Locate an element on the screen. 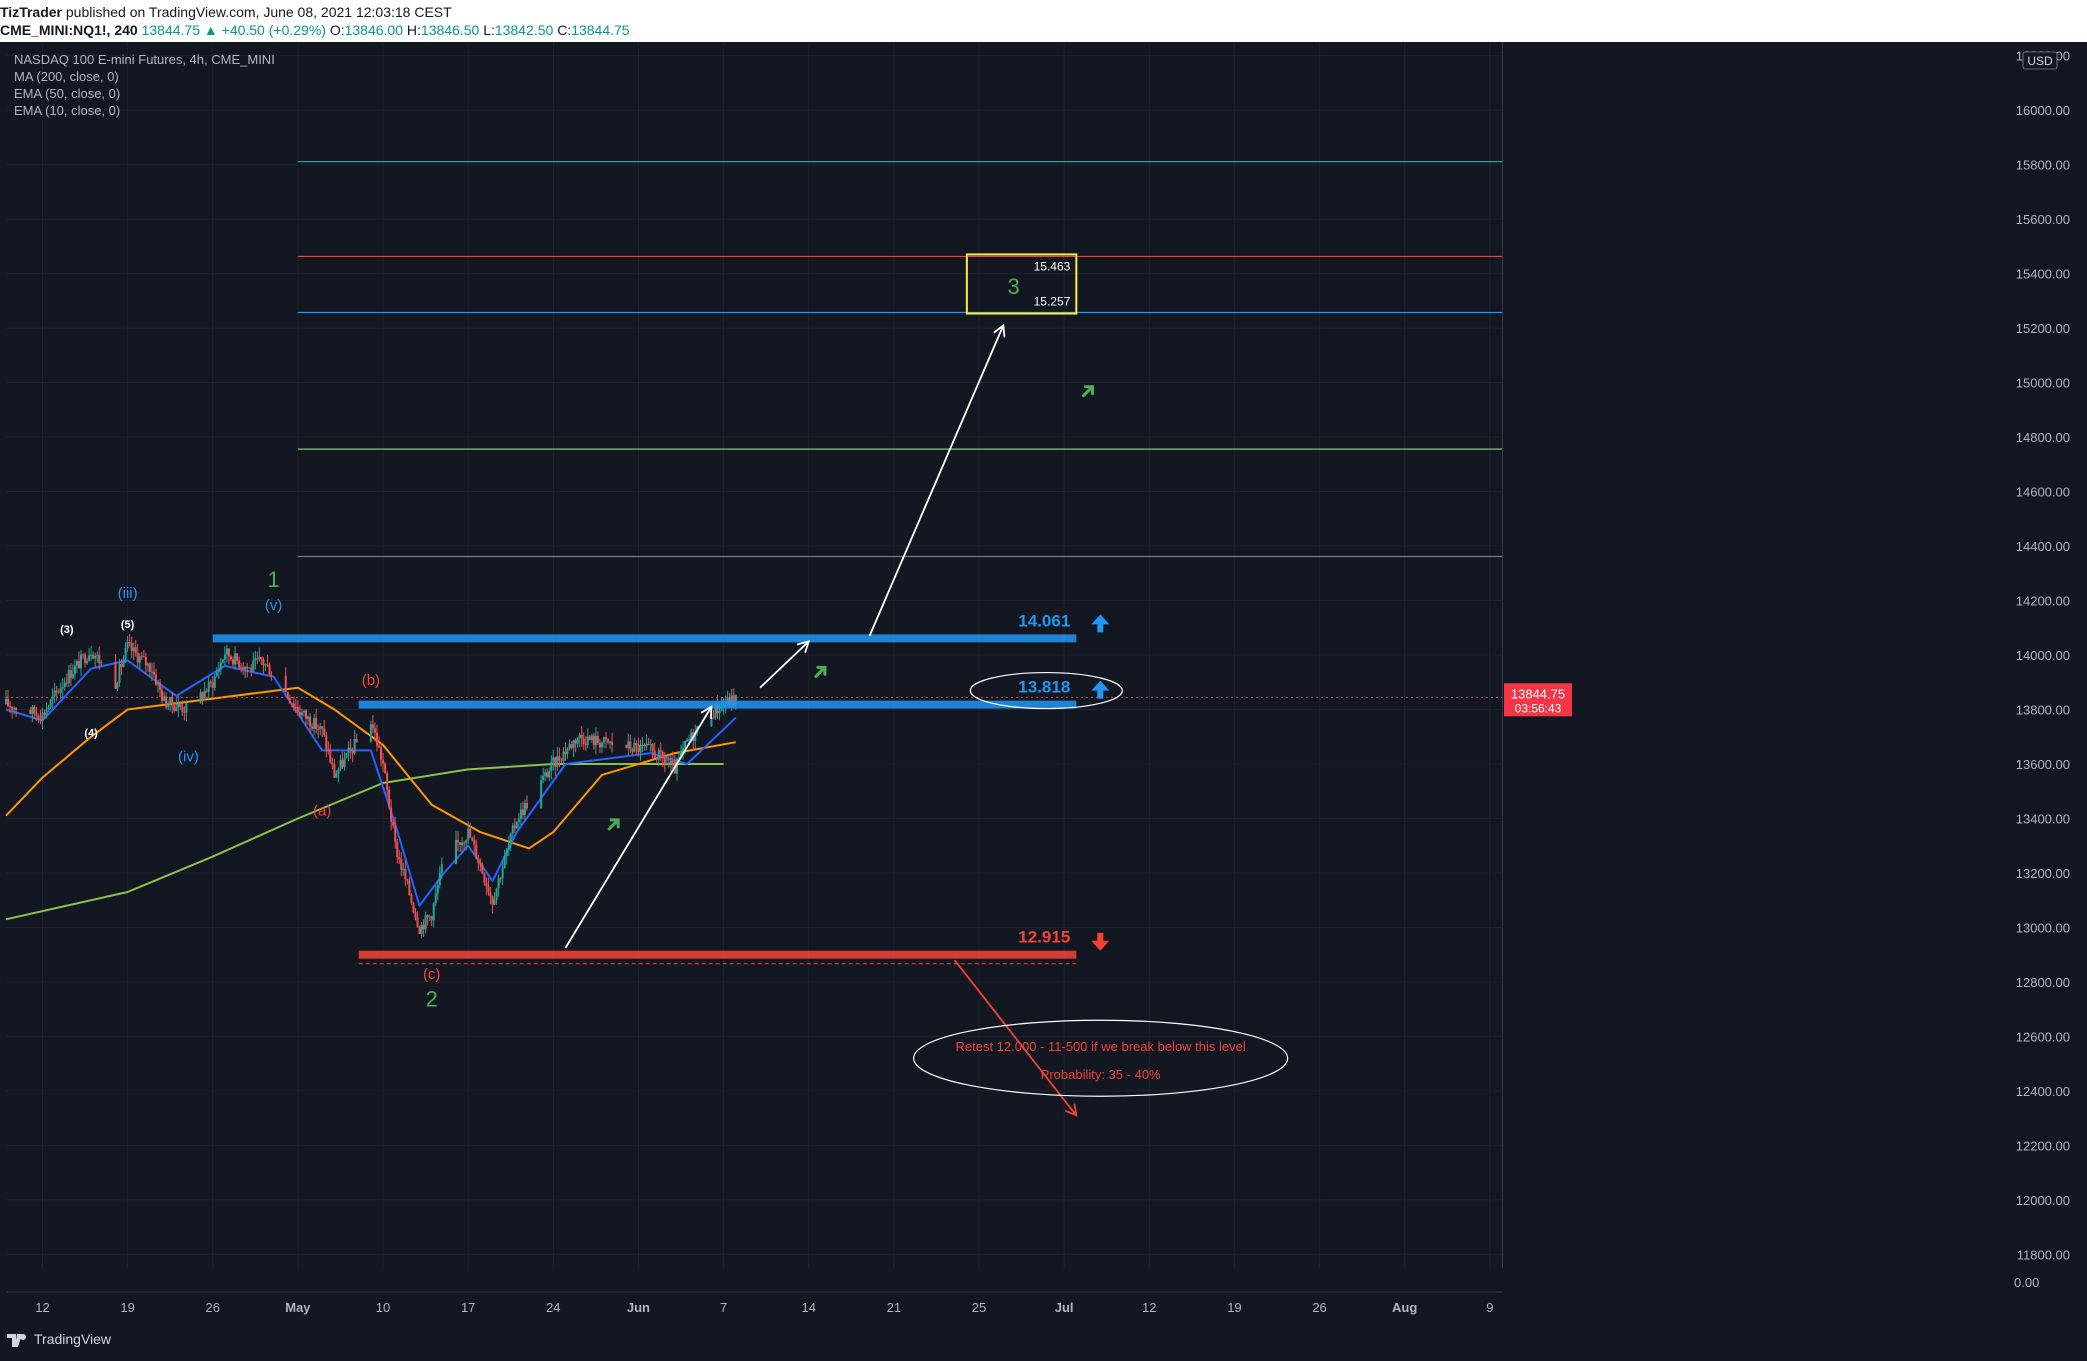 This screenshot has height=1361, width=2087. footer-brand: TradingView is located at coordinates (73, 1339).